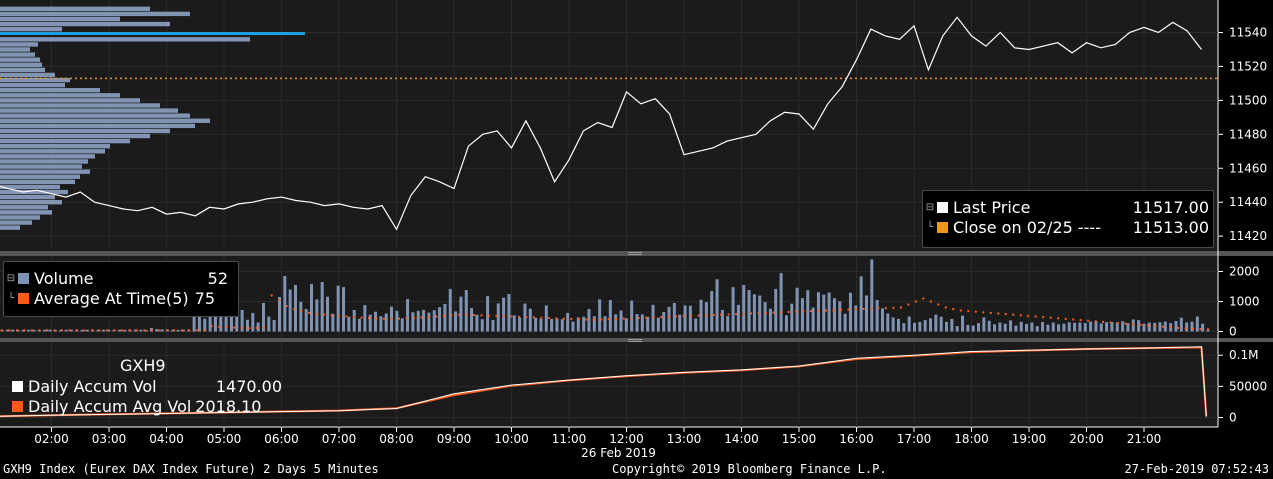 This screenshot has width=1273, height=479. What do you see at coordinates (604, 382) in the screenshot?
I see `accum-plot` at bounding box center [604, 382].